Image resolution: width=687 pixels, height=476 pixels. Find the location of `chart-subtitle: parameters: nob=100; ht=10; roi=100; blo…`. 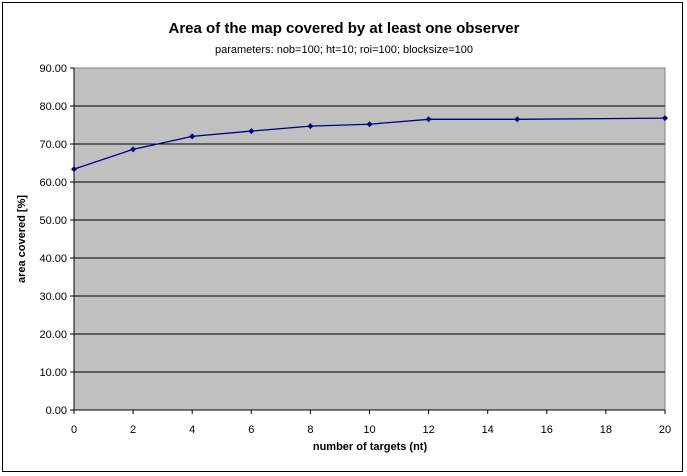

chart-subtitle: parameters: nob=100; ht=10; roi=100; blo… is located at coordinates (344, 50).